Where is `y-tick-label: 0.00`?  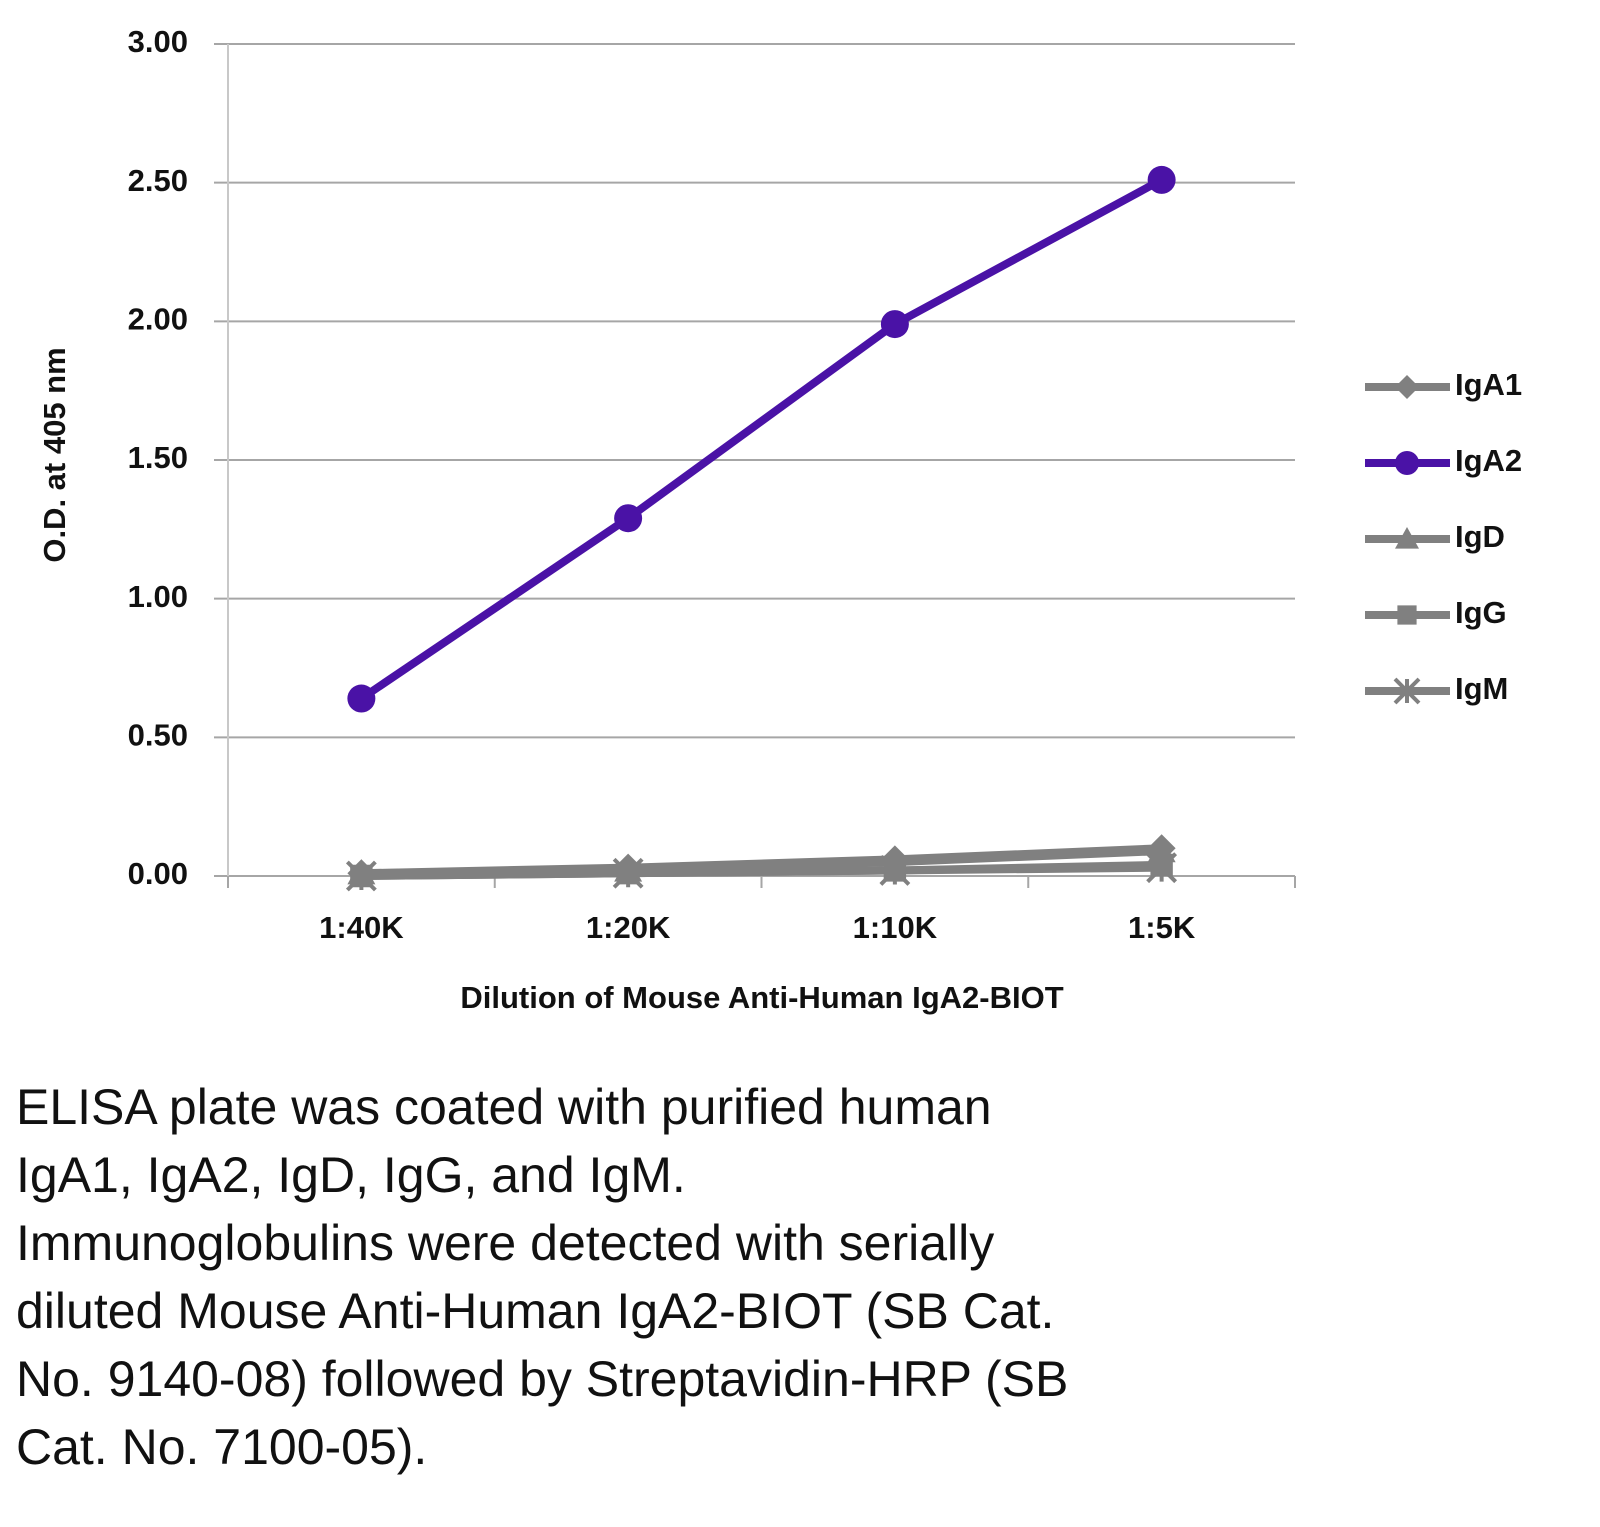
y-tick-label: 0.00 is located at coordinates (158, 873).